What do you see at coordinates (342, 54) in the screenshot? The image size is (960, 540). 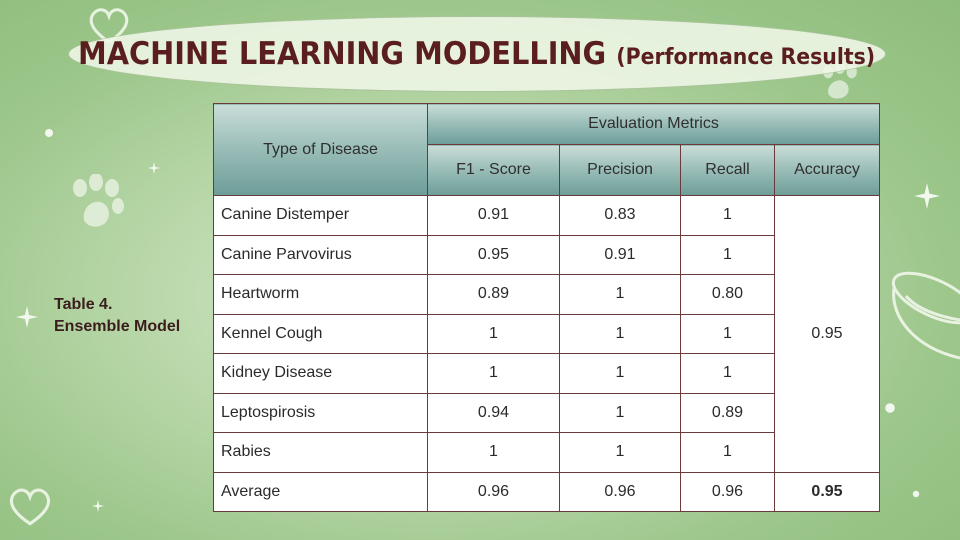 I see `page-title-main: MACHINE LEARNING MODELLING` at bounding box center [342, 54].